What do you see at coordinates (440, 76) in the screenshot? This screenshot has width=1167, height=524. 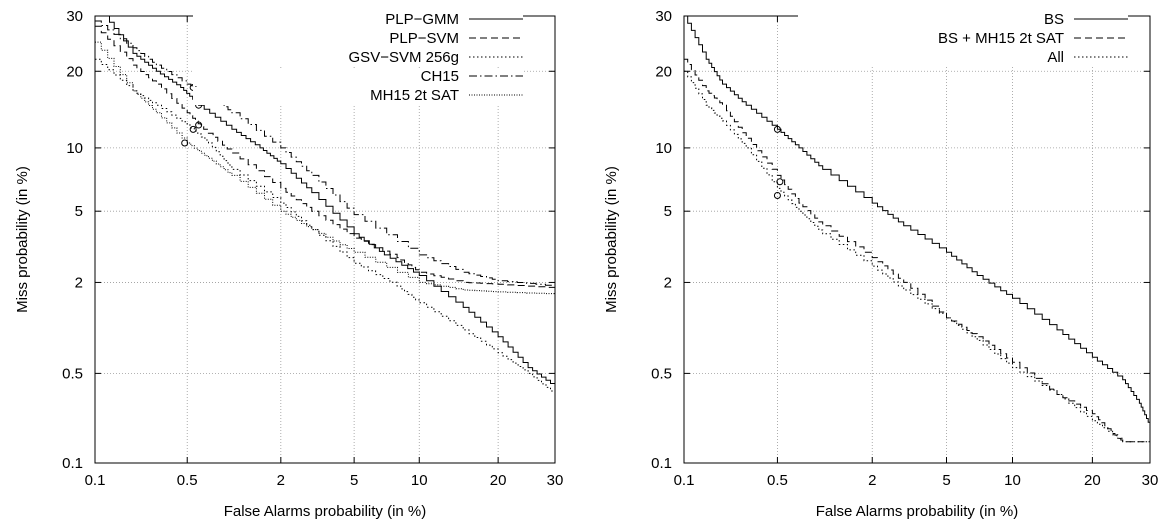 I see `legend-label: CH15` at bounding box center [440, 76].